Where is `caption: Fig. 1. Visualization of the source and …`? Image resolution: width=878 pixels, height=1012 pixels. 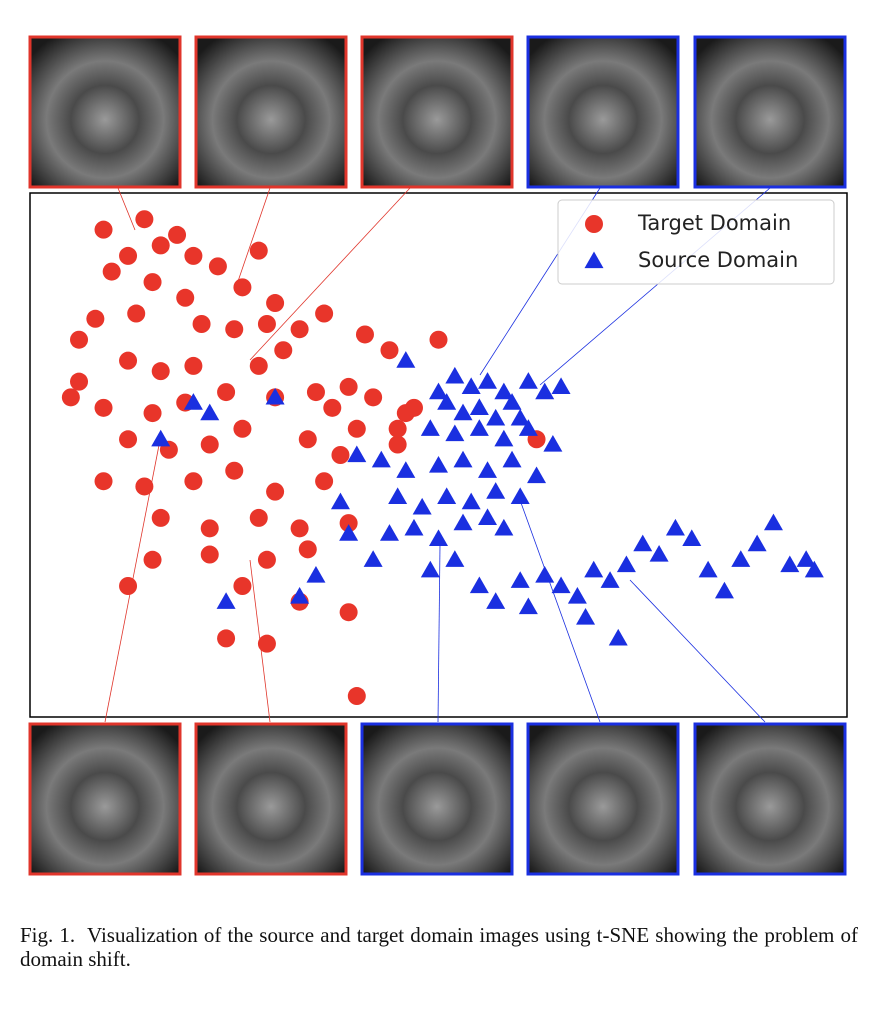
caption: Fig. 1. Visualization of the source and … is located at coordinates (442, 947).